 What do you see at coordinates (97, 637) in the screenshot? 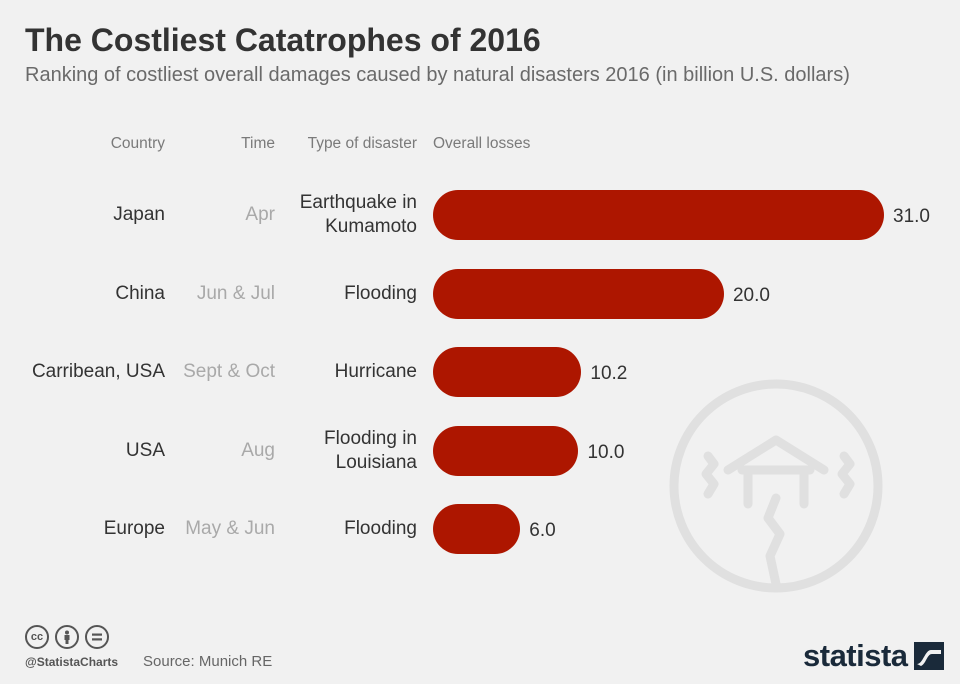
I see `nd-icon` at bounding box center [97, 637].